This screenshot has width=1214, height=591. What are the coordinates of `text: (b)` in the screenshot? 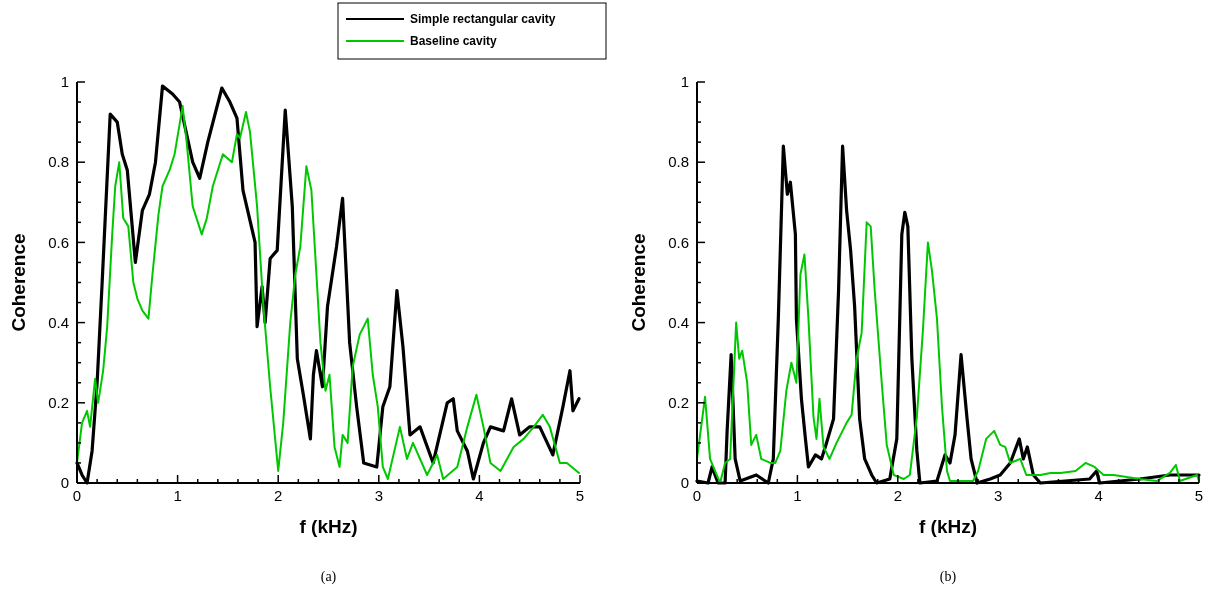 It's located at (948, 577).